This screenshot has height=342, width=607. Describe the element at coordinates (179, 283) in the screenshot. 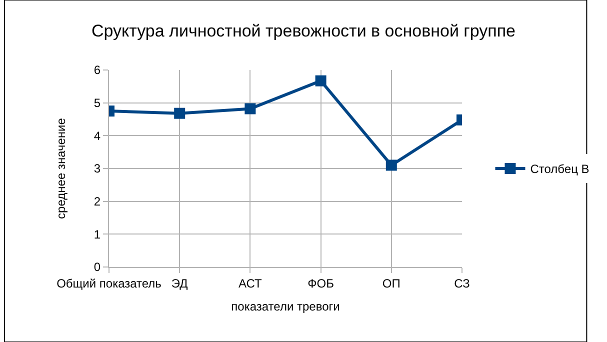

I see `x-tick-label: ЭД` at that location.